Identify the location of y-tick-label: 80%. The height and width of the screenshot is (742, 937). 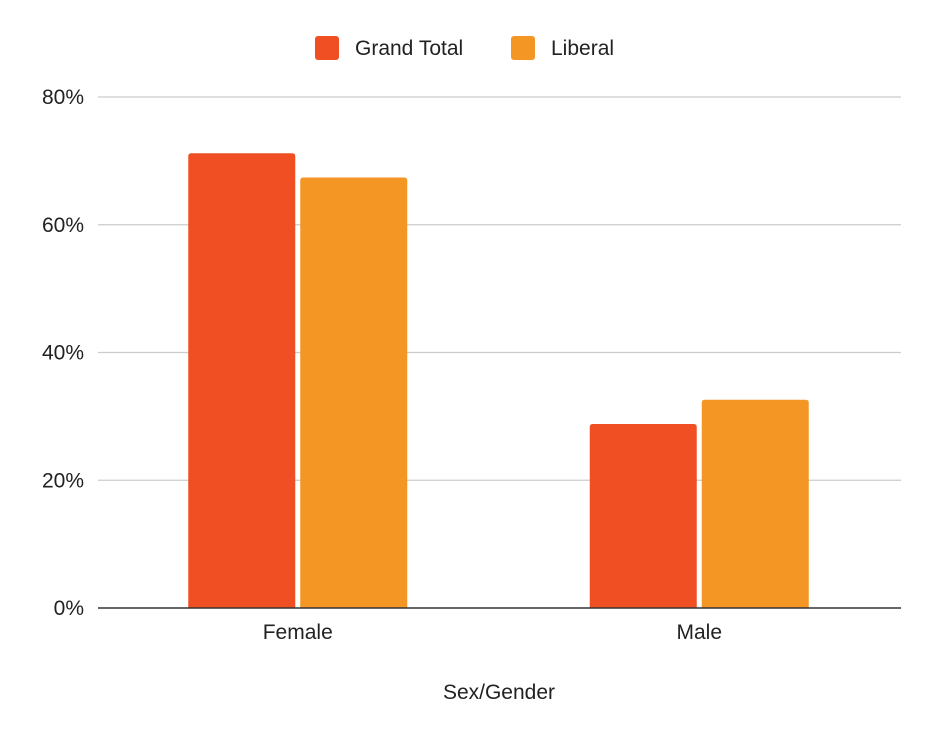
(63, 97).